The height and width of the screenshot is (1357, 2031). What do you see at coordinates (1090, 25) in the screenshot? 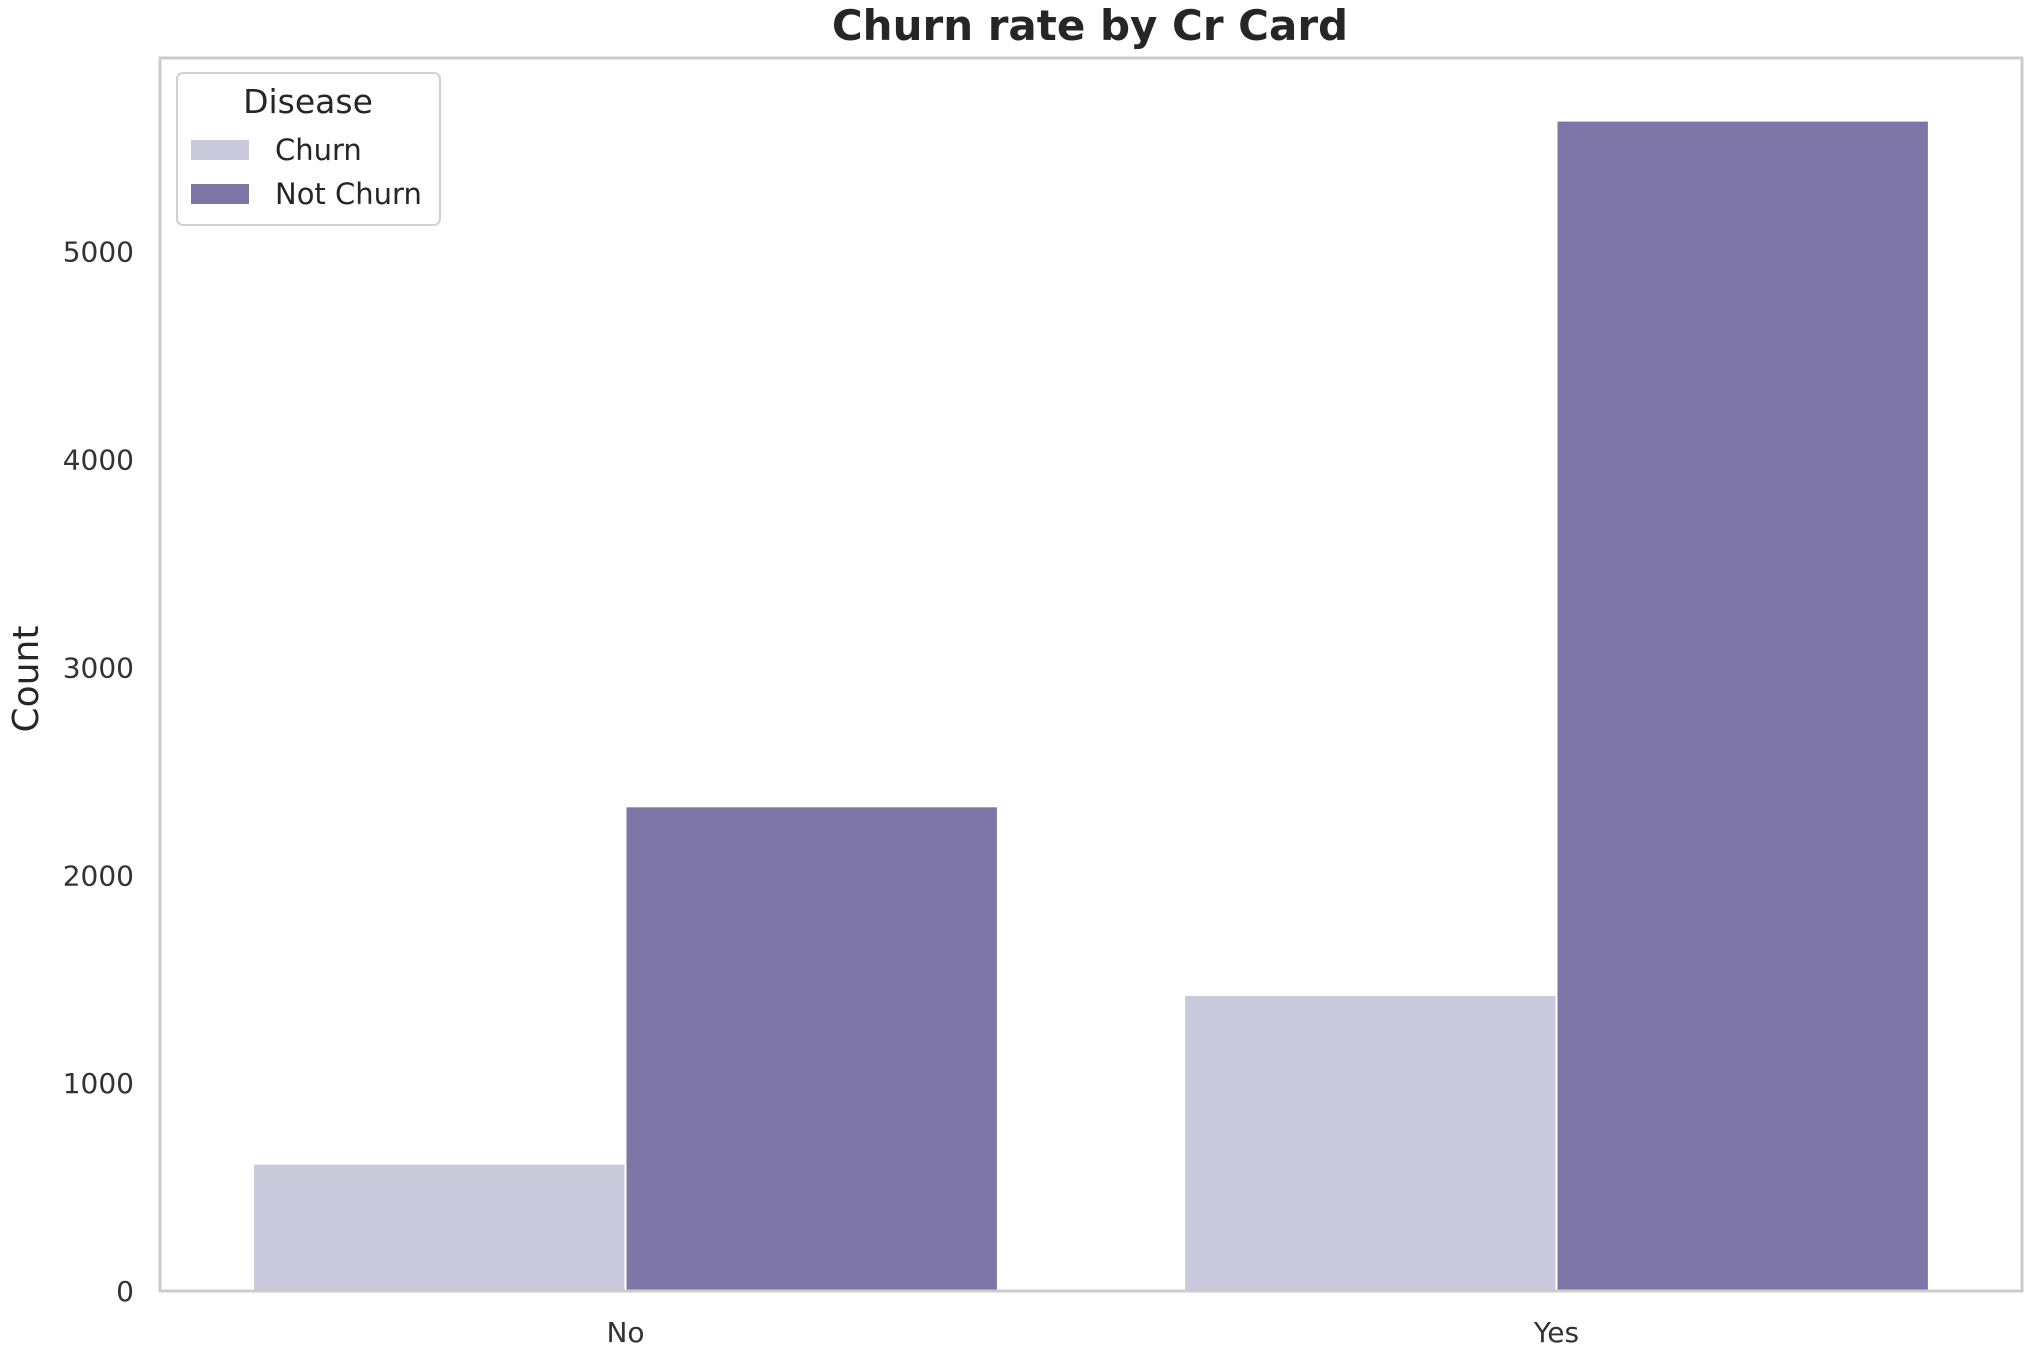
I see `chart-title: Churn rate by Cr Card` at bounding box center [1090, 25].